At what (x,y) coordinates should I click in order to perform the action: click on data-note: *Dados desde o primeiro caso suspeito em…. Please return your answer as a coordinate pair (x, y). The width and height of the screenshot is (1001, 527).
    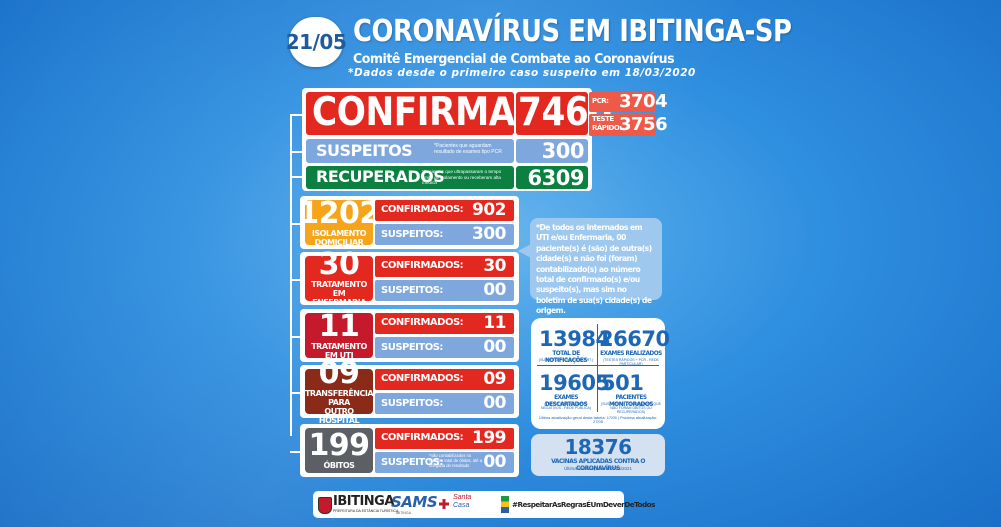
    Looking at the image, I should click on (522, 73).